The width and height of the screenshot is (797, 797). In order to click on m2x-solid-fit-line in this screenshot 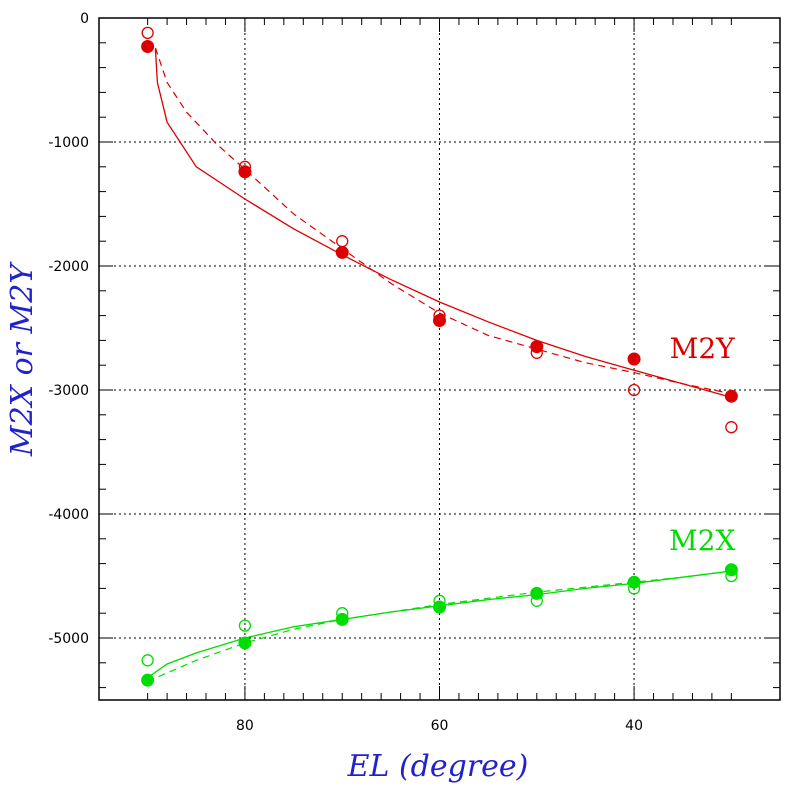, I will do `click(439, 624)`.